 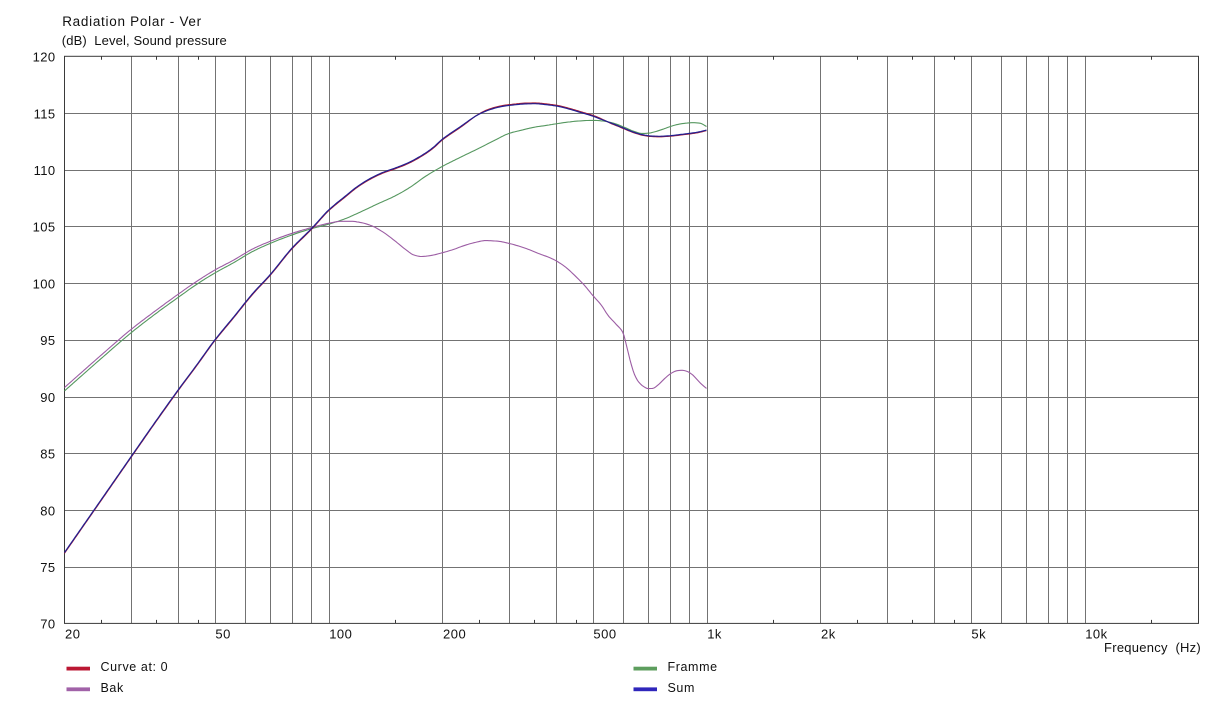 What do you see at coordinates (47, 567) in the screenshot?
I see `svg-text: 75` at bounding box center [47, 567].